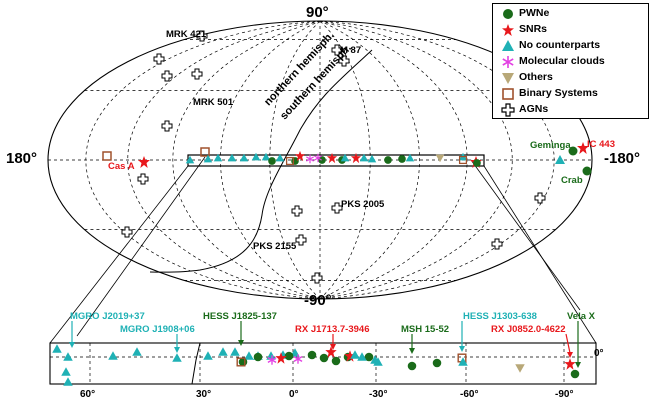 The image size is (651, 412). Describe the element at coordinates (533, 29) in the screenshot. I see `legend-label: SNRs` at that location.